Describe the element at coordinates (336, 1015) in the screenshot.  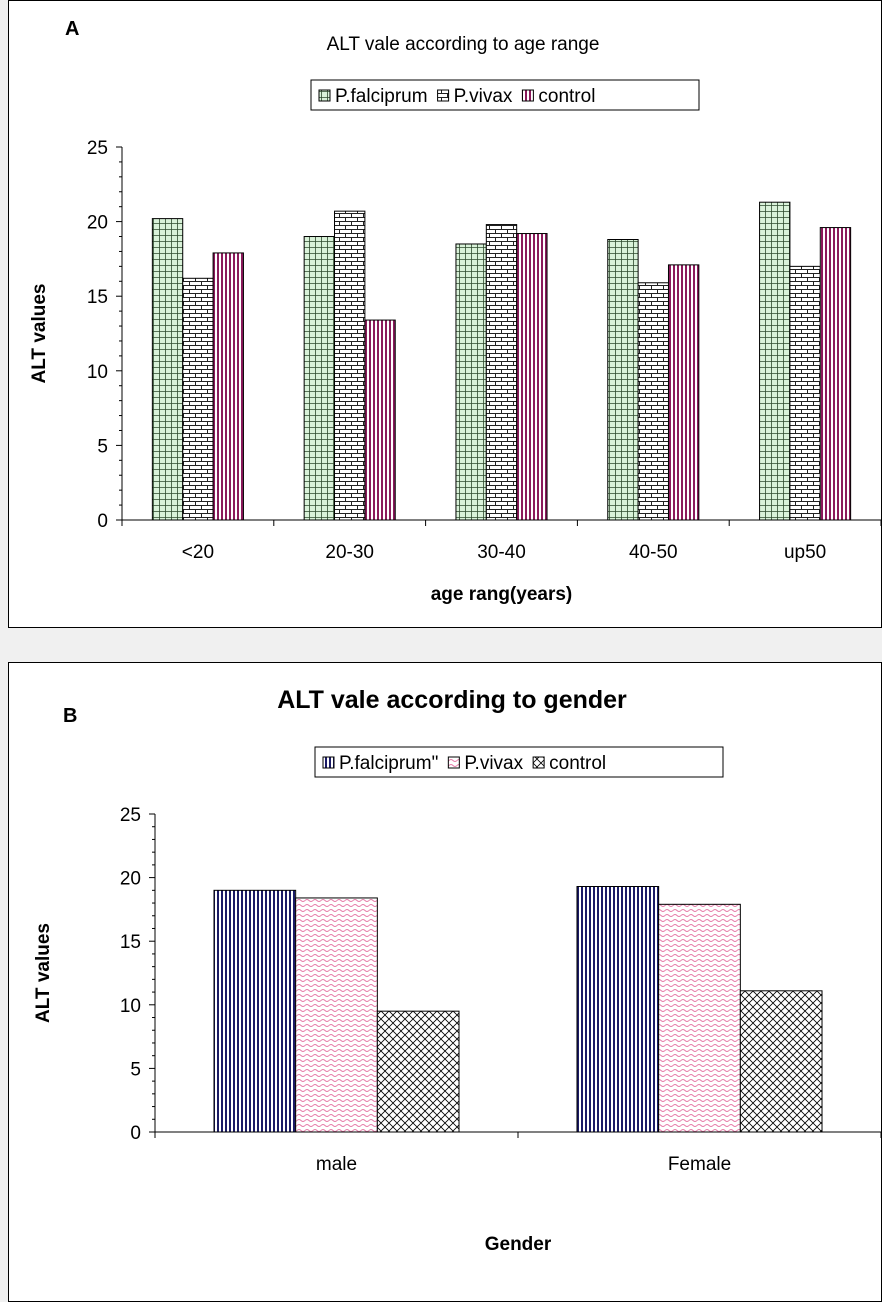
I see `bar-p-vivax-male` at that location.